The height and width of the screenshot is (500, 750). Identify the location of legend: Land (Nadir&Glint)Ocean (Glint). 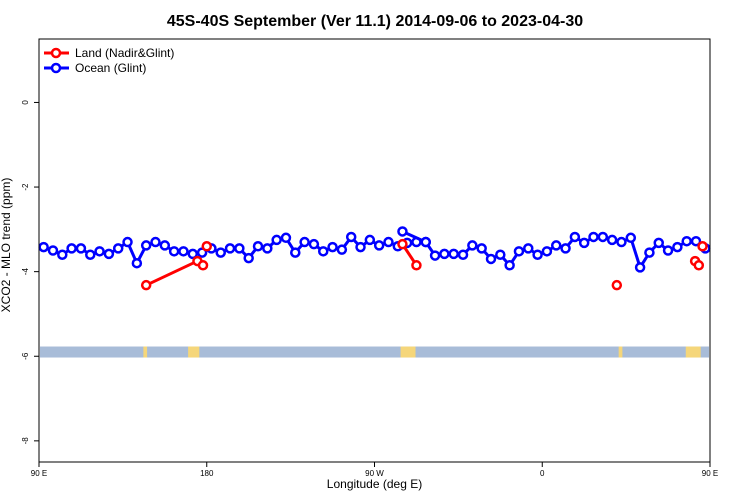
(109, 60).